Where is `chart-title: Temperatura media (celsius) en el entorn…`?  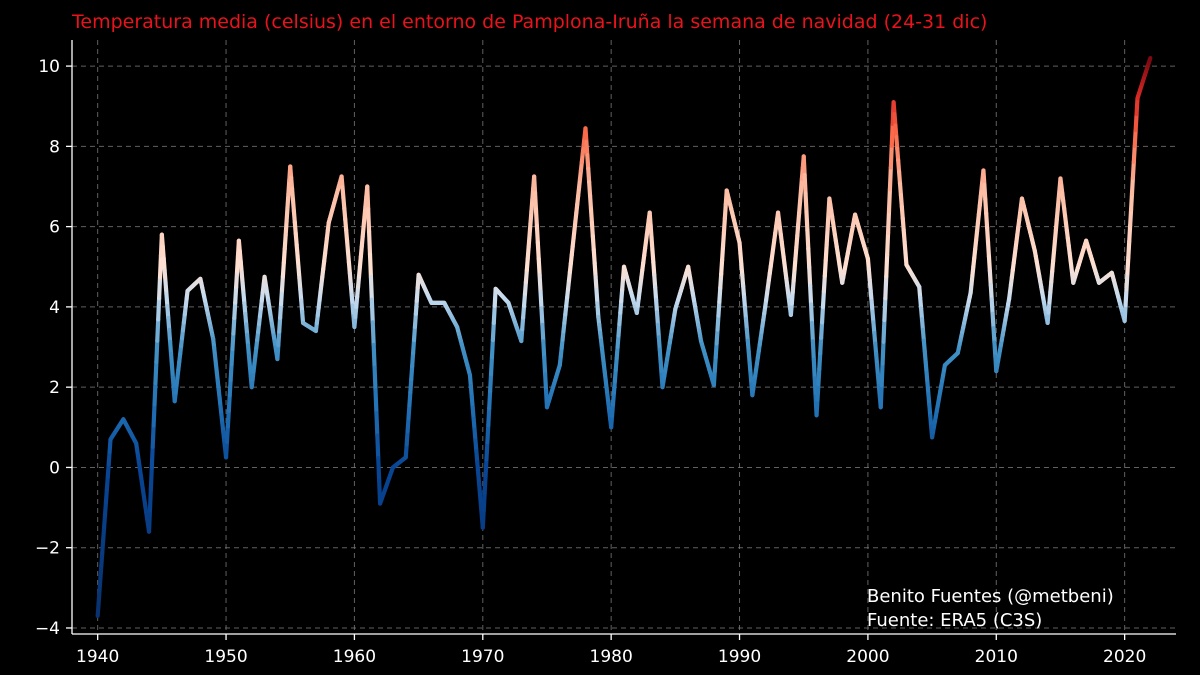
chart-title: Temperatura media (celsius) en el entorn… is located at coordinates (529, 22).